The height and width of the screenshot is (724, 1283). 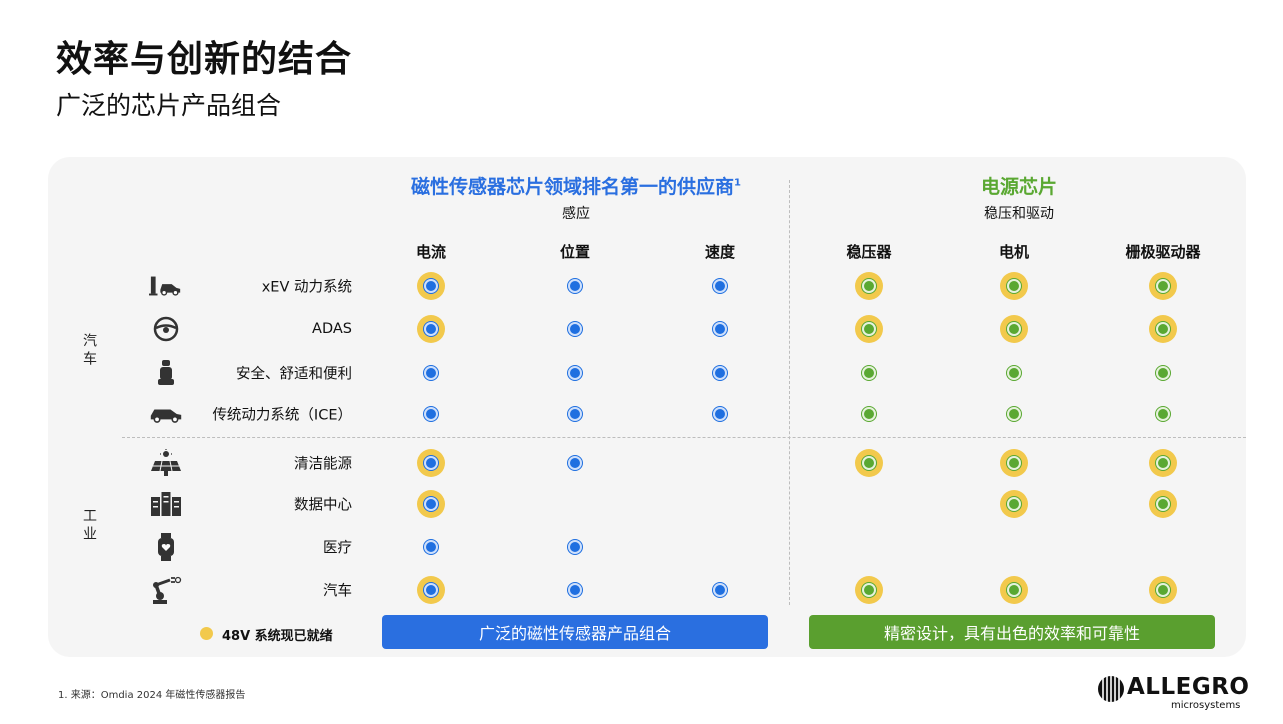 What do you see at coordinates (323, 505) in the screenshot?
I see `row-label: 数据中心` at bounding box center [323, 505].